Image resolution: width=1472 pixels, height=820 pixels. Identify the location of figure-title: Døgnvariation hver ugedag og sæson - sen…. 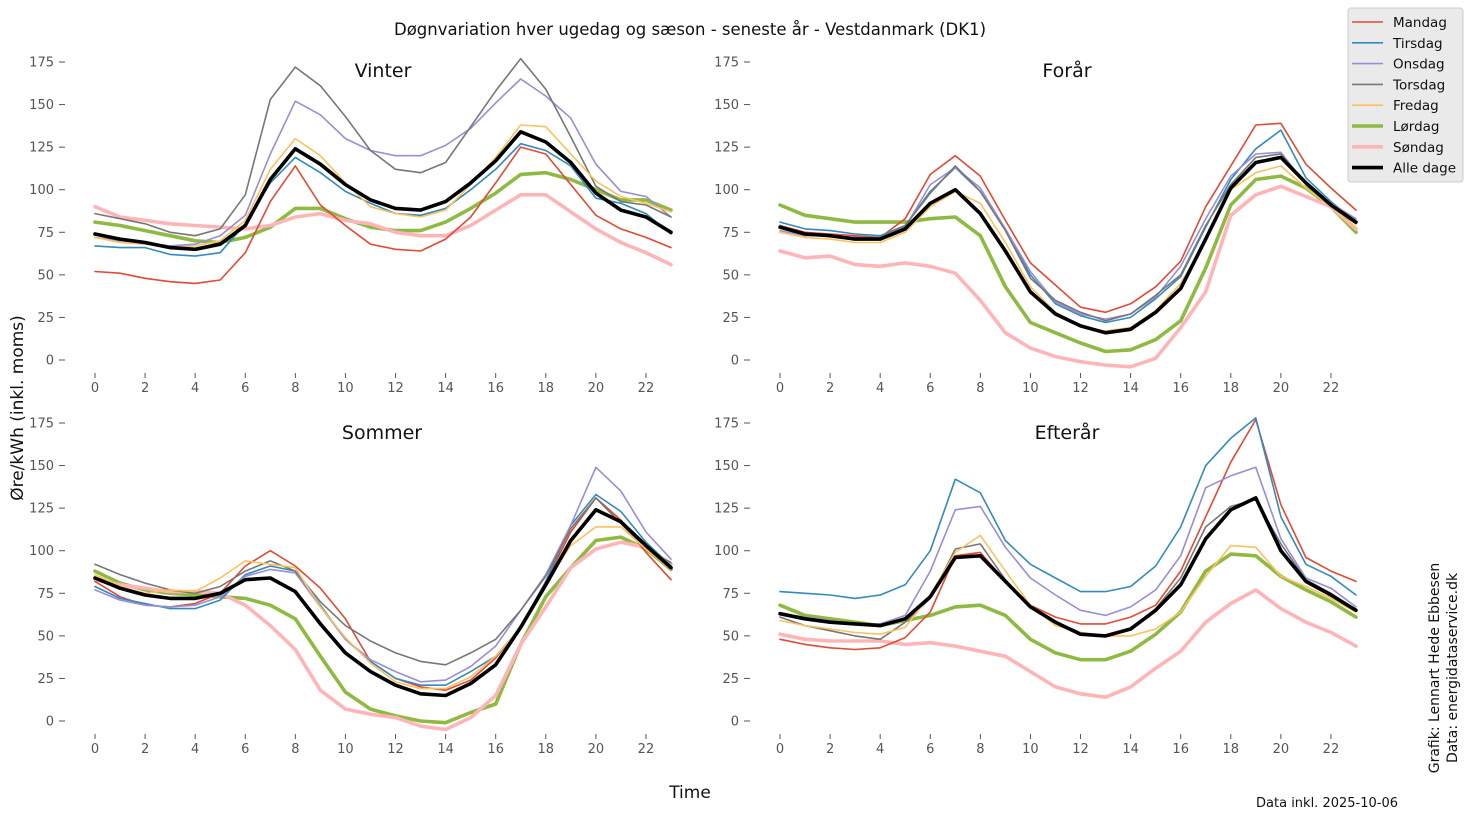
(690, 29).